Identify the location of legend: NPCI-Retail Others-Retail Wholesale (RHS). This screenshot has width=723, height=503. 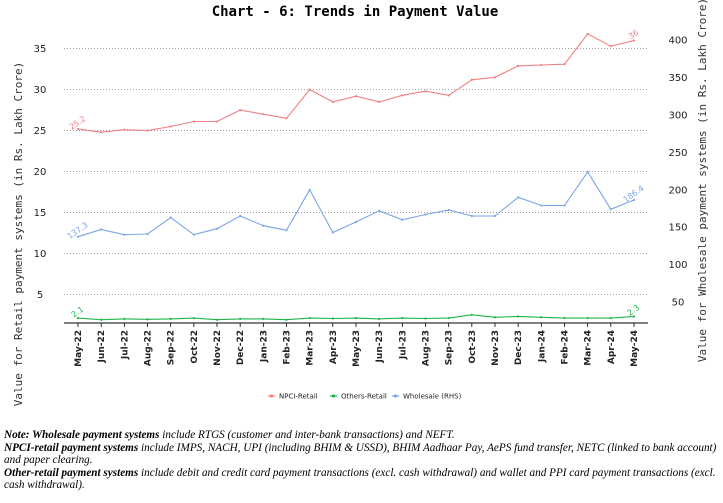
(365, 397).